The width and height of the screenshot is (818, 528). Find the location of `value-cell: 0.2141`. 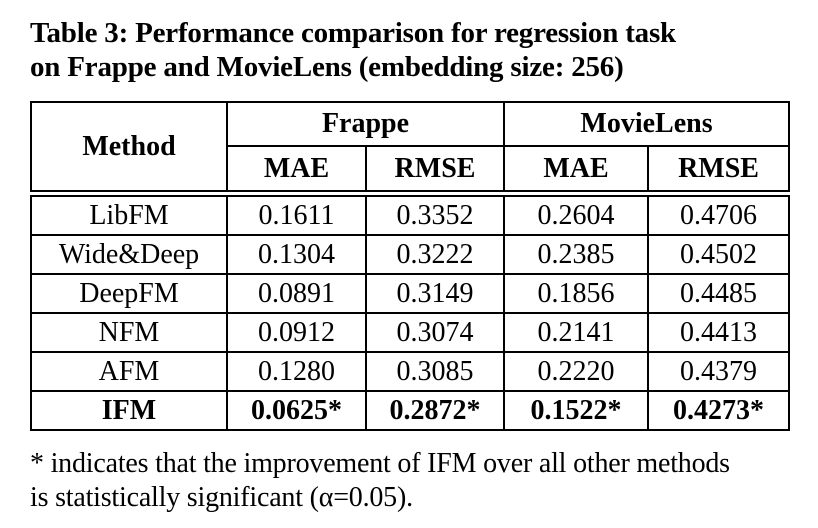

value-cell: 0.2141 is located at coordinates (575, 332).